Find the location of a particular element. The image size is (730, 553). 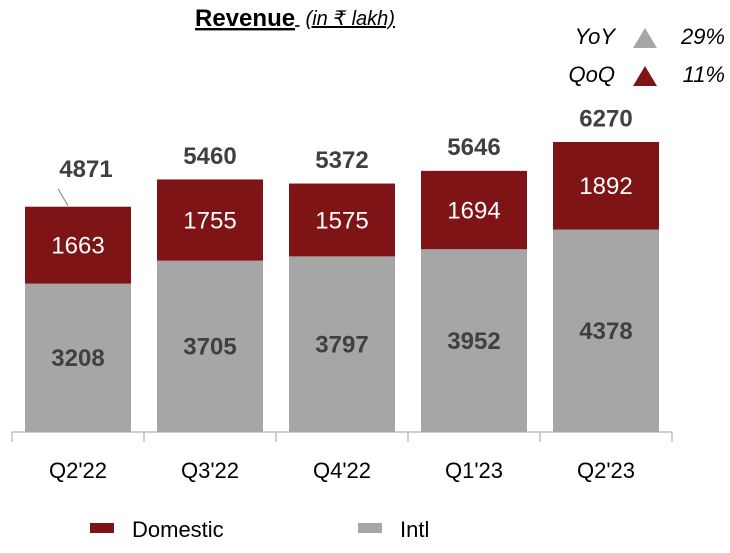

total-label: 5372 is located at coordinates (341, 160).